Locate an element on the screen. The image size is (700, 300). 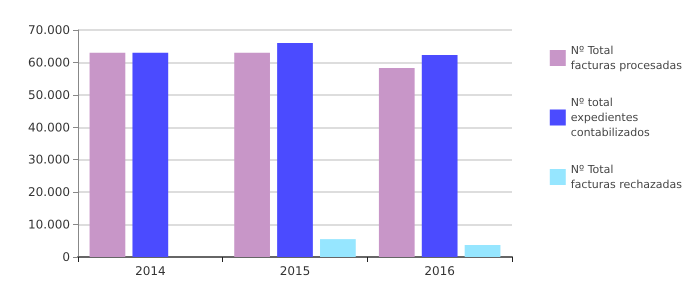
legend-label: Nº Total facturas rechazadas is located at coordinates (626, 177).